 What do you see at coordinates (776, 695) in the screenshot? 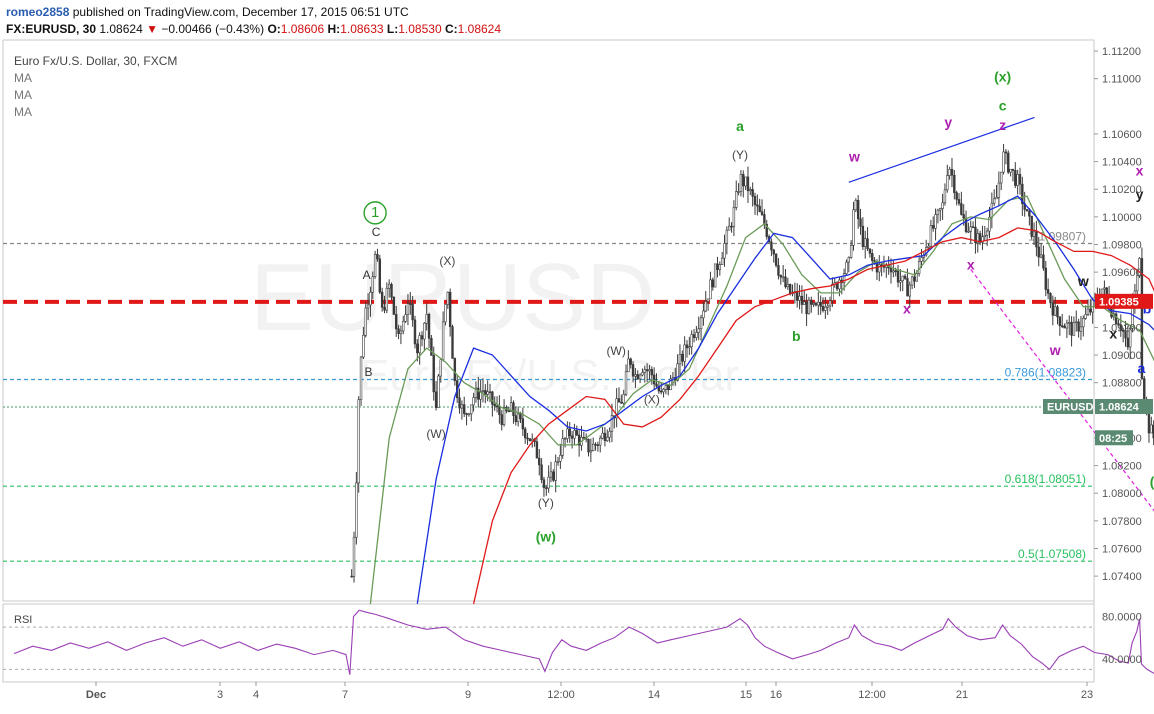
I see `time-tick-label-8: 16` at bounding box center [776, 695].